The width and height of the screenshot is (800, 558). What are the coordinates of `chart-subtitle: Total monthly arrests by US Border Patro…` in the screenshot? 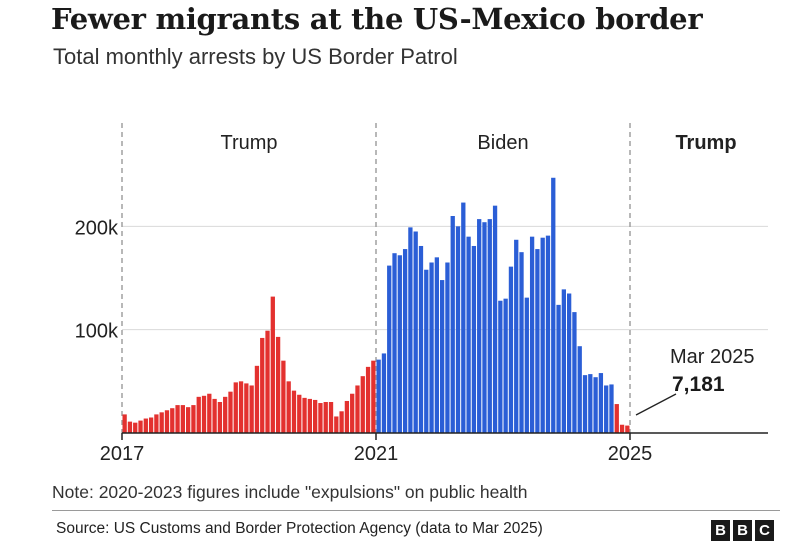 It's located at (255, 56).